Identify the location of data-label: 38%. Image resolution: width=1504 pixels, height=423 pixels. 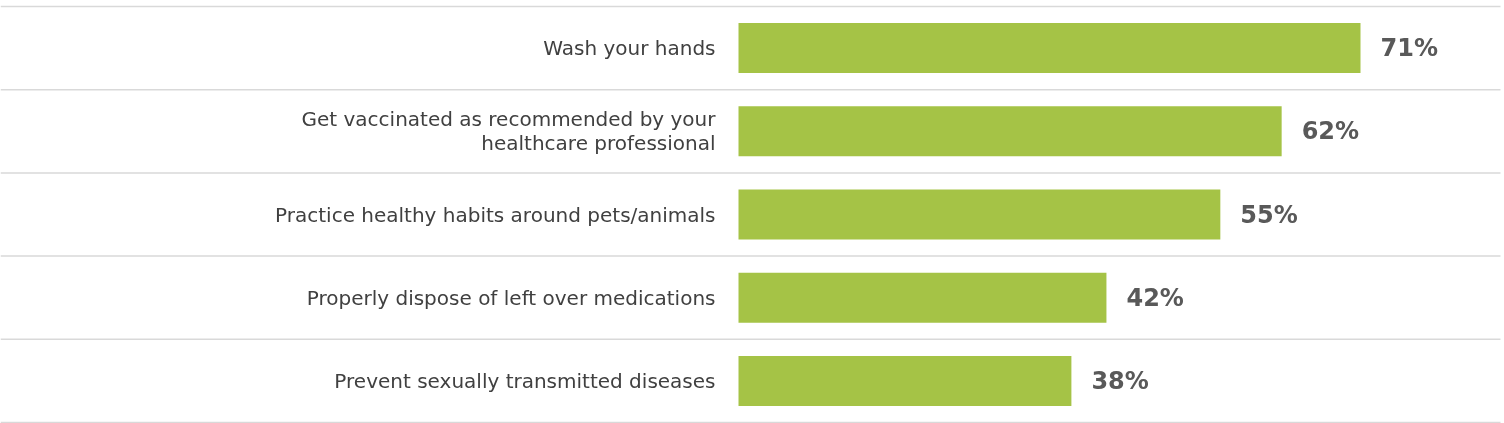
(1120, 380).